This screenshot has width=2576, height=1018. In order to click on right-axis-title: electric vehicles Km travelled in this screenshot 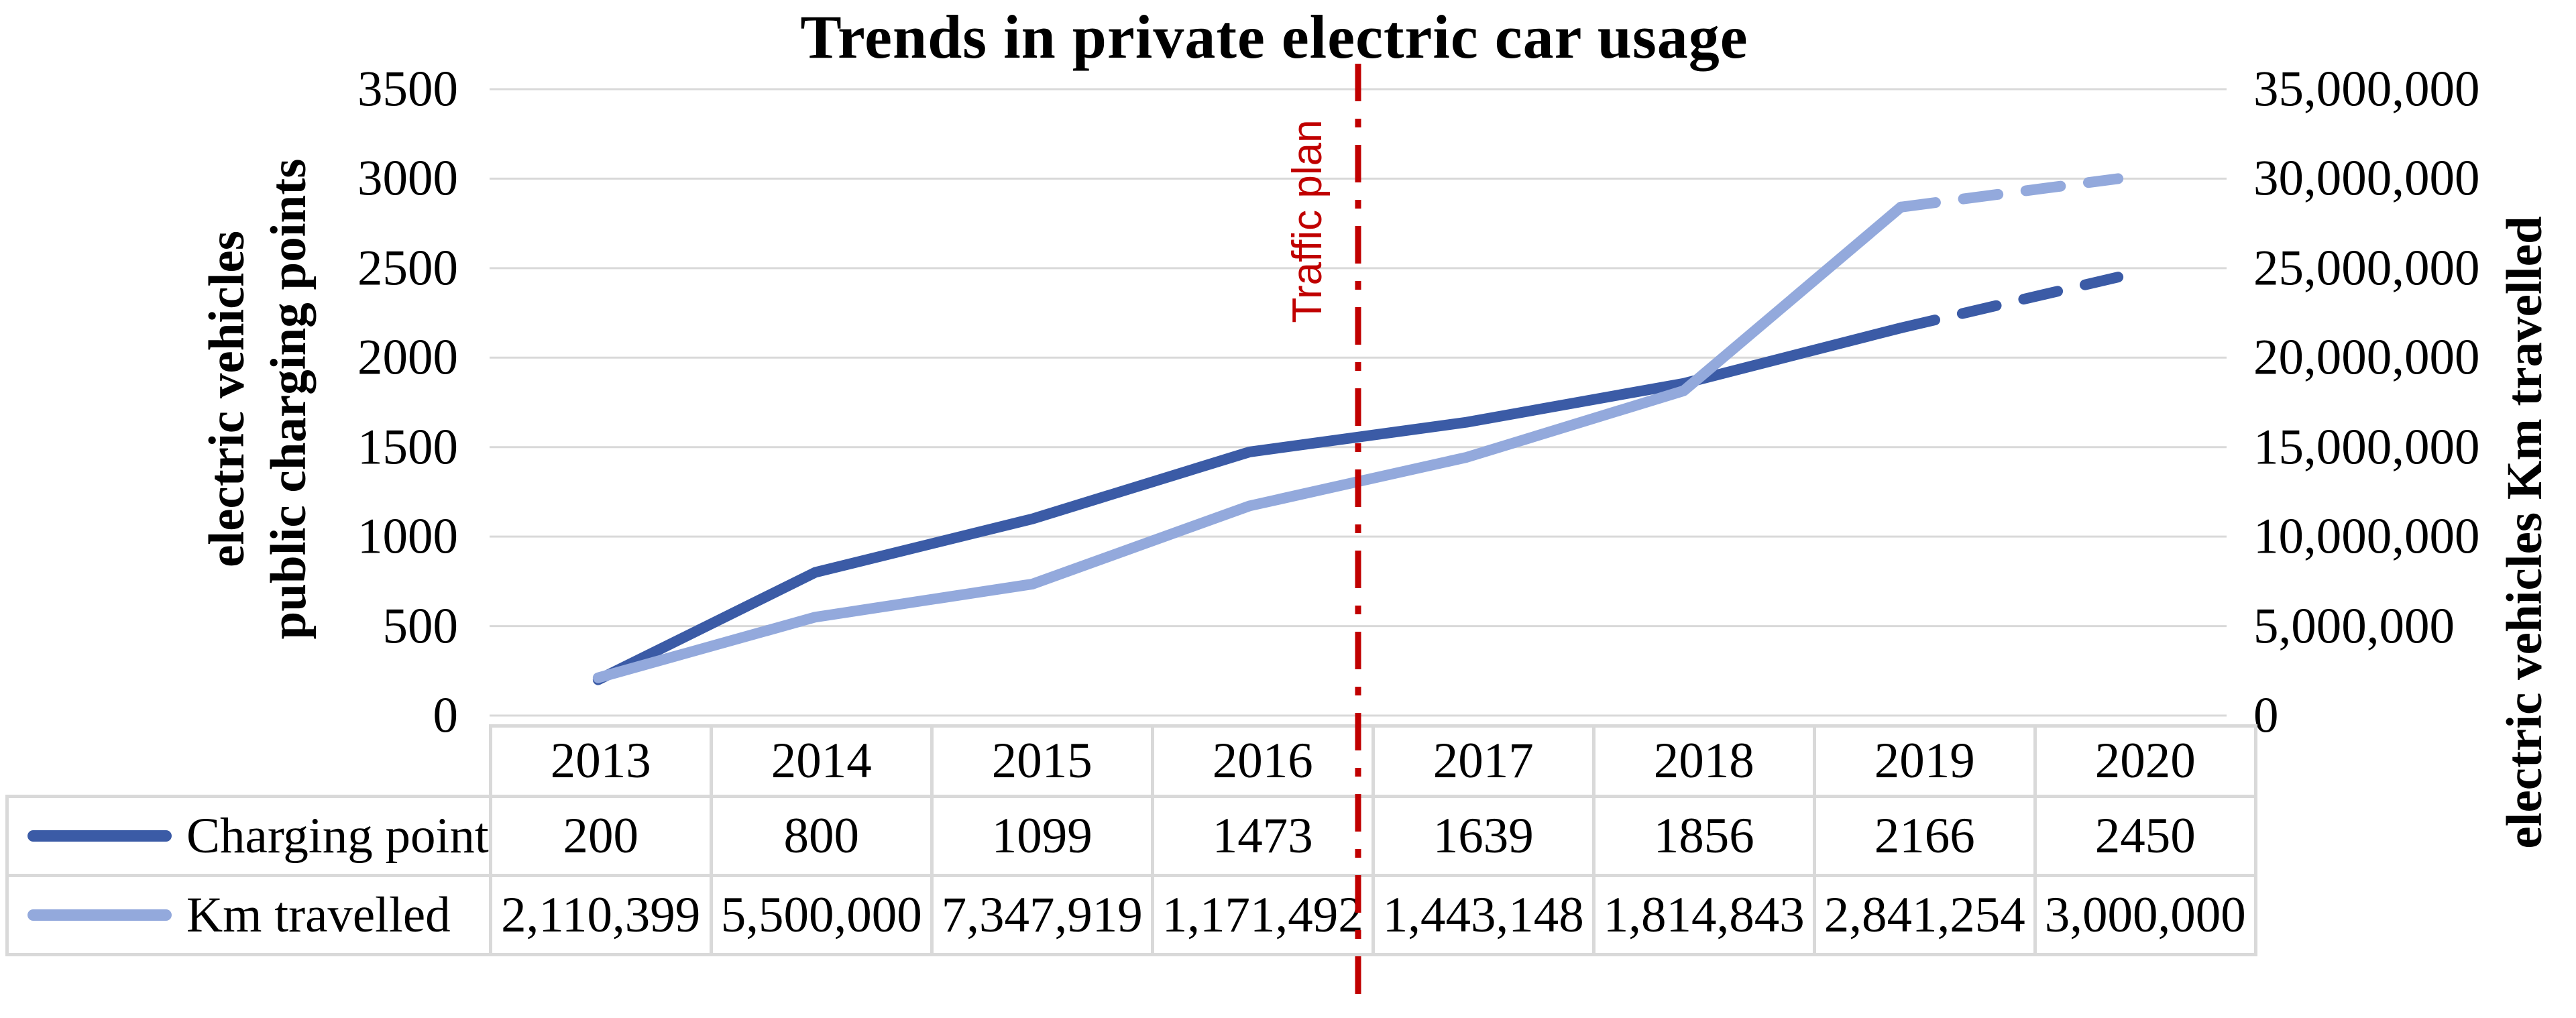, I will do `click(2525, 532)`.